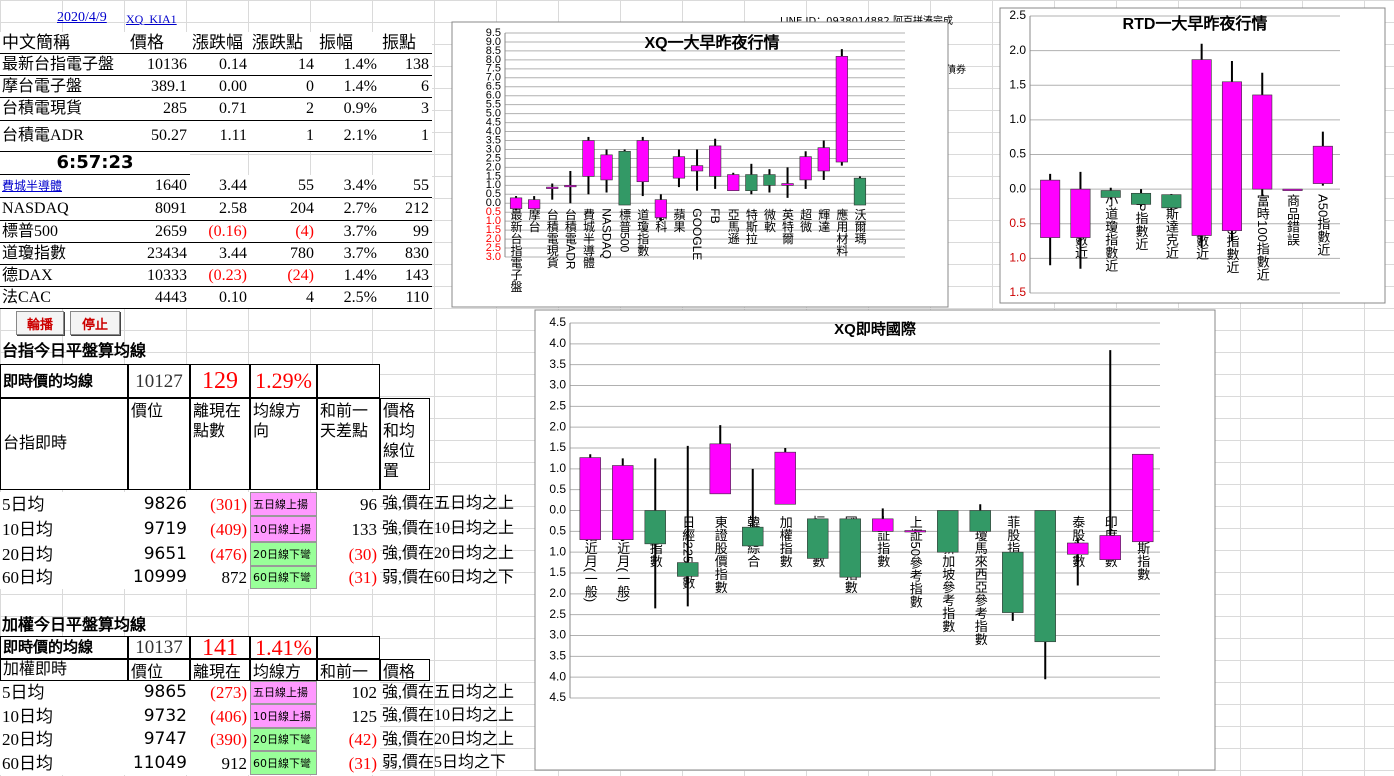 This screenshot has width=1394, height=776. I want to click on direction-cell: 五日線上揚, so click(283, 504).